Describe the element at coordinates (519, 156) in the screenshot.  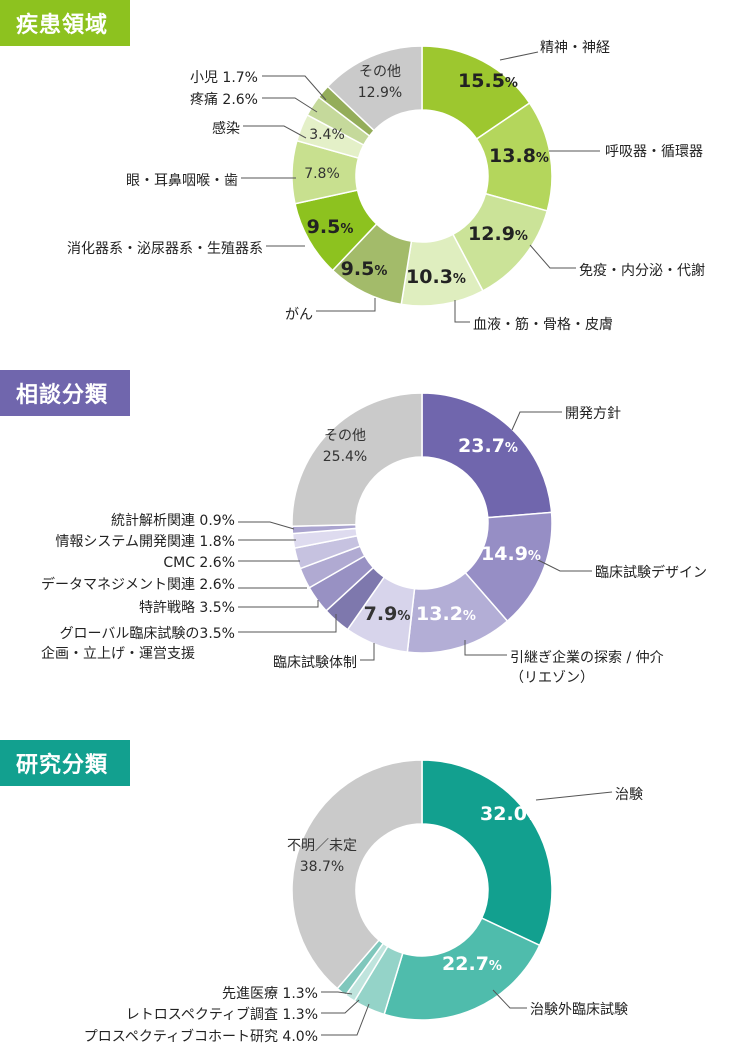
I see `slice-value: 13.8%` at that location.